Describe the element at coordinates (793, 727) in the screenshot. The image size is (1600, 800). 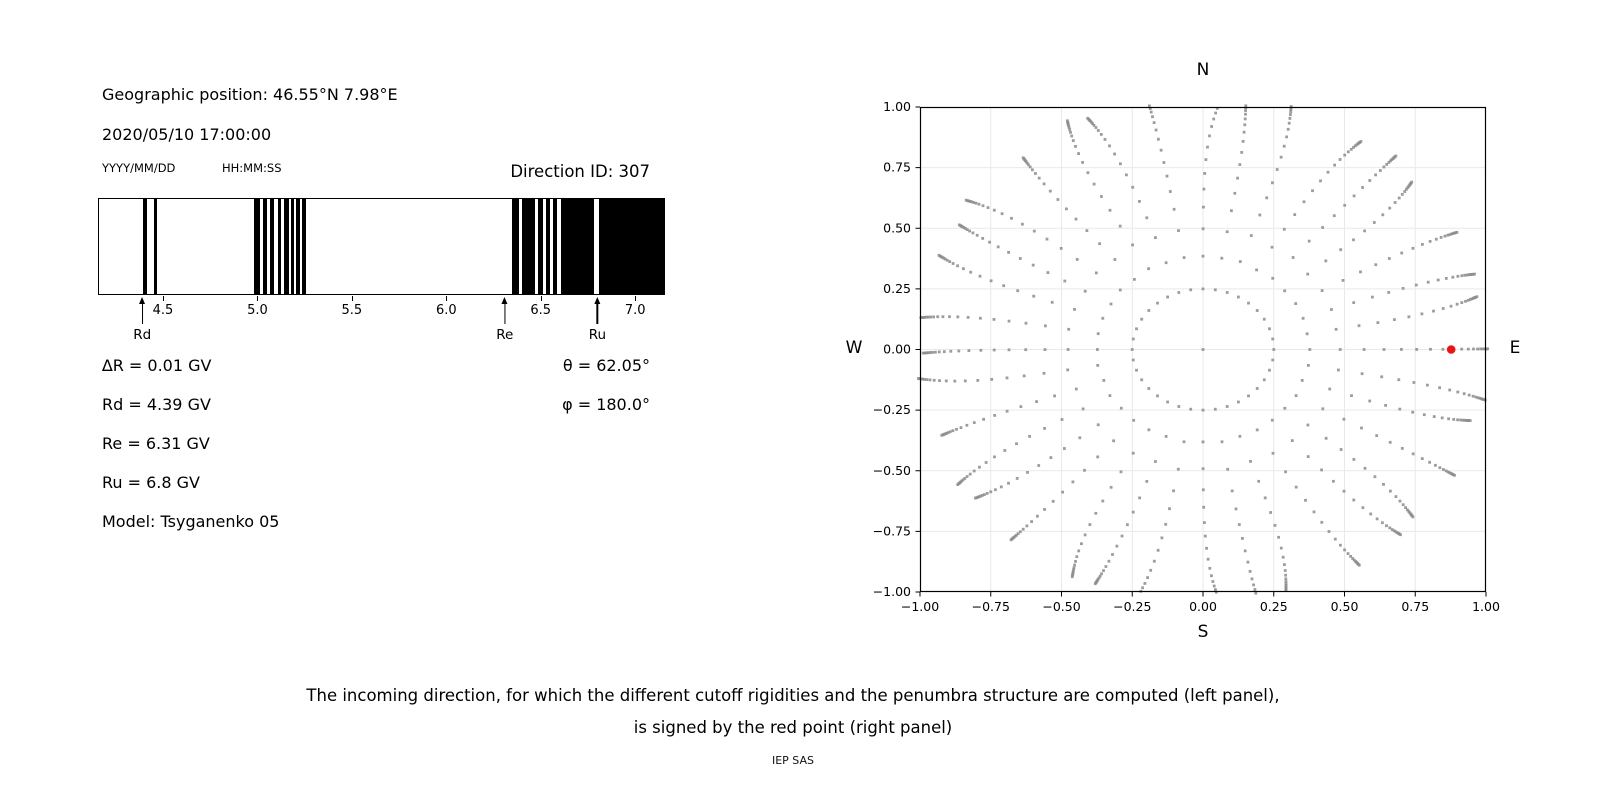
I see `caption-line-2: is signed by the red point (right panel)` at that location.